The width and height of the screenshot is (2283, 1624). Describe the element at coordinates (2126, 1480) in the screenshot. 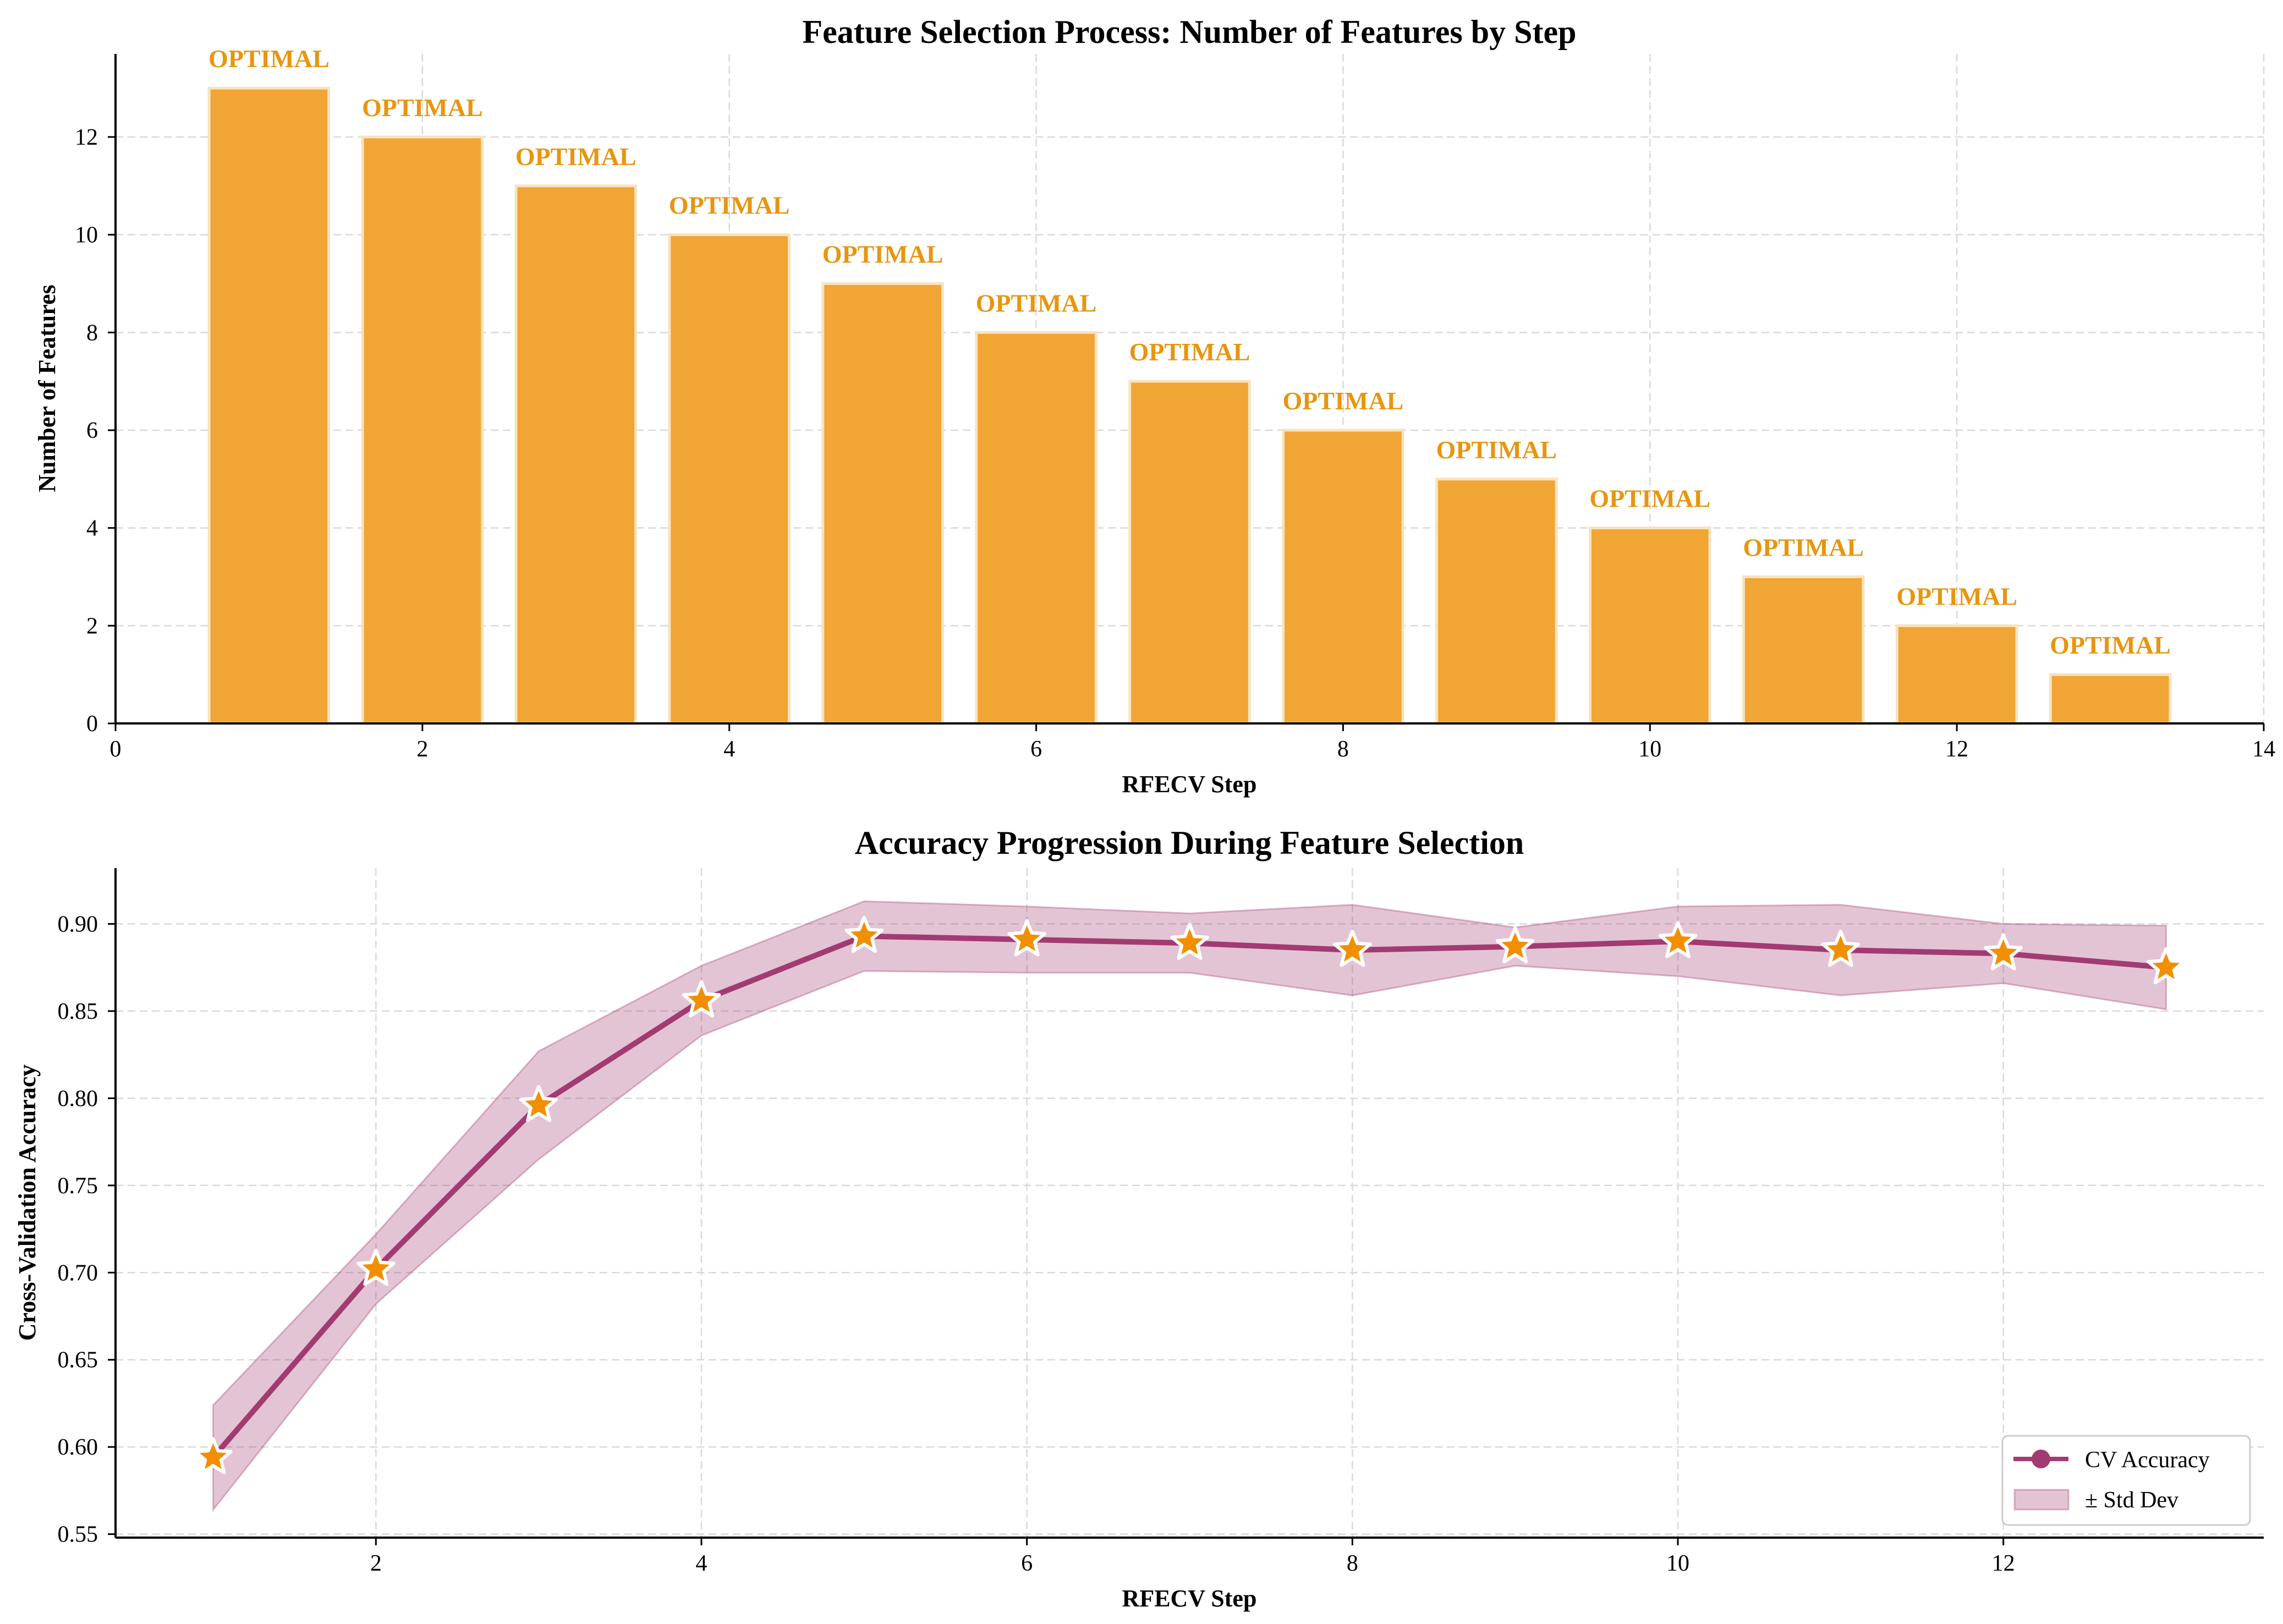

I see `legend: CV Accuracy ± Std Dev` at that location.